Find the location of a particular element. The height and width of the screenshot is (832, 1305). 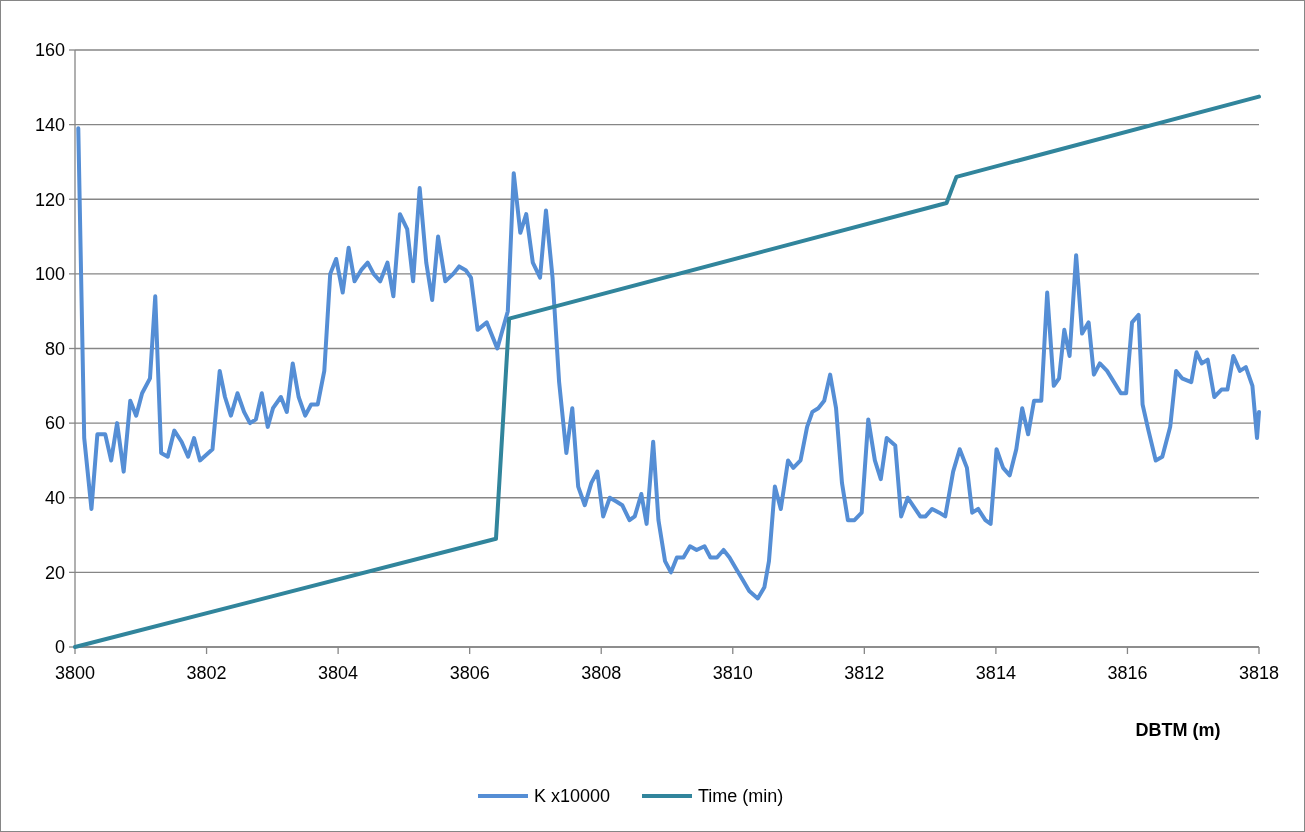

y-tick-label: 140 is located at coordinates (49, 124).